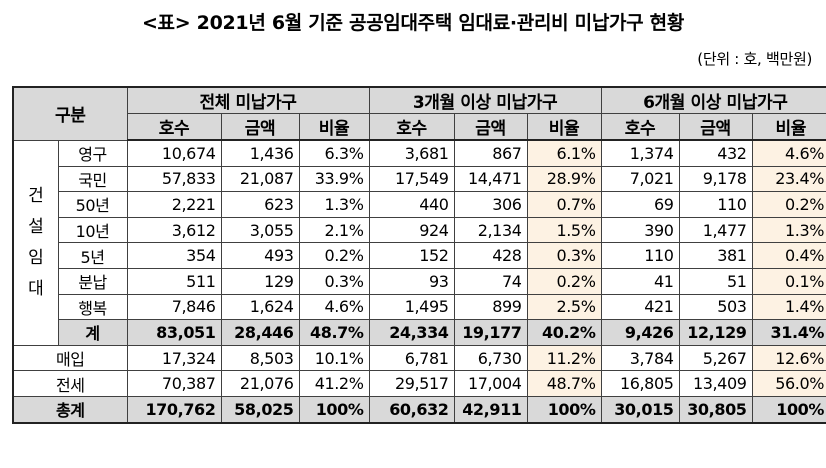 The width and height of the screenshot is (826, 468). Describe the element at coordinates (788, 281) in the screenshot. I see `table-cell: 0.1%` at that location.